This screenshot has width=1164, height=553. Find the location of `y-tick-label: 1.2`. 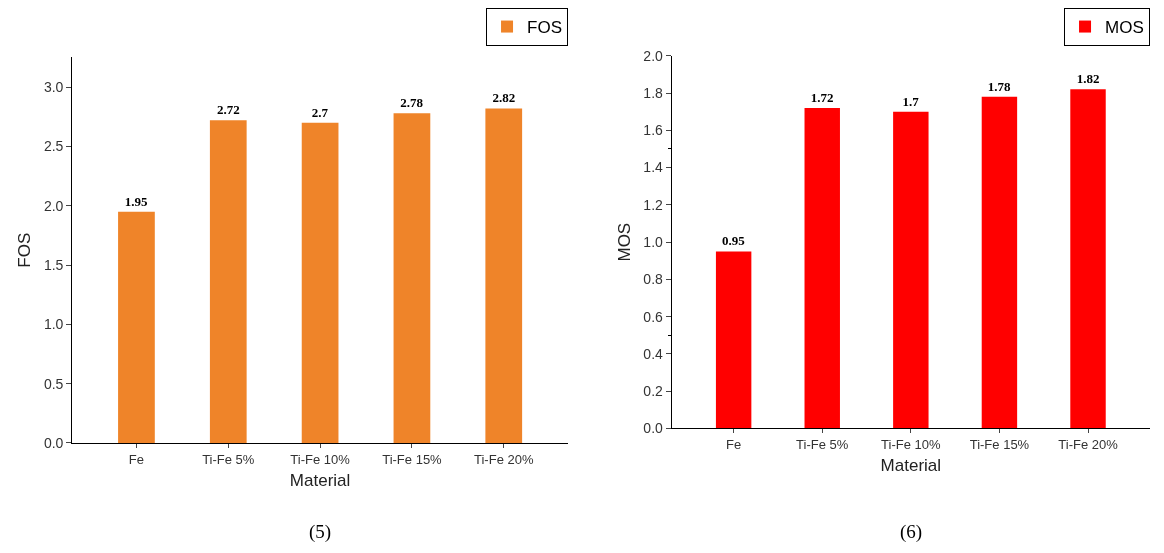

y-tick-label: 1.2 is located at coordinates (653, 204).